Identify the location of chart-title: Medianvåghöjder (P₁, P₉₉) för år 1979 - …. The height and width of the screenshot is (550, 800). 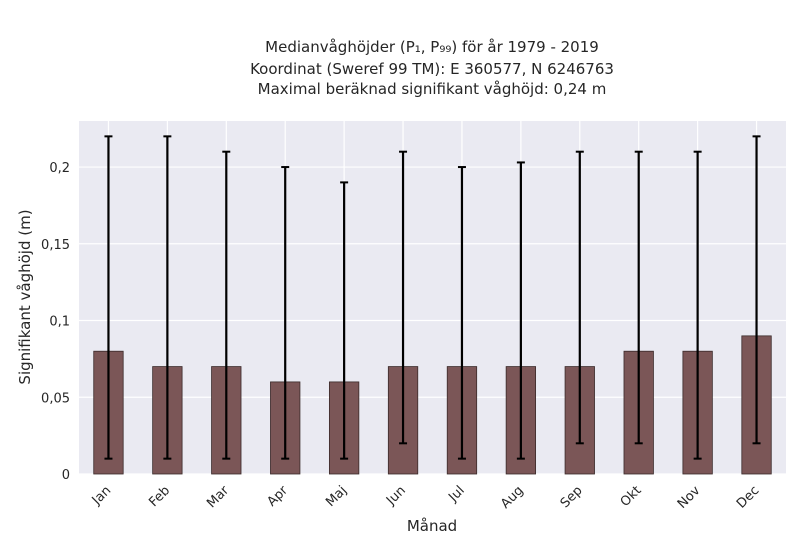
(432, 68).